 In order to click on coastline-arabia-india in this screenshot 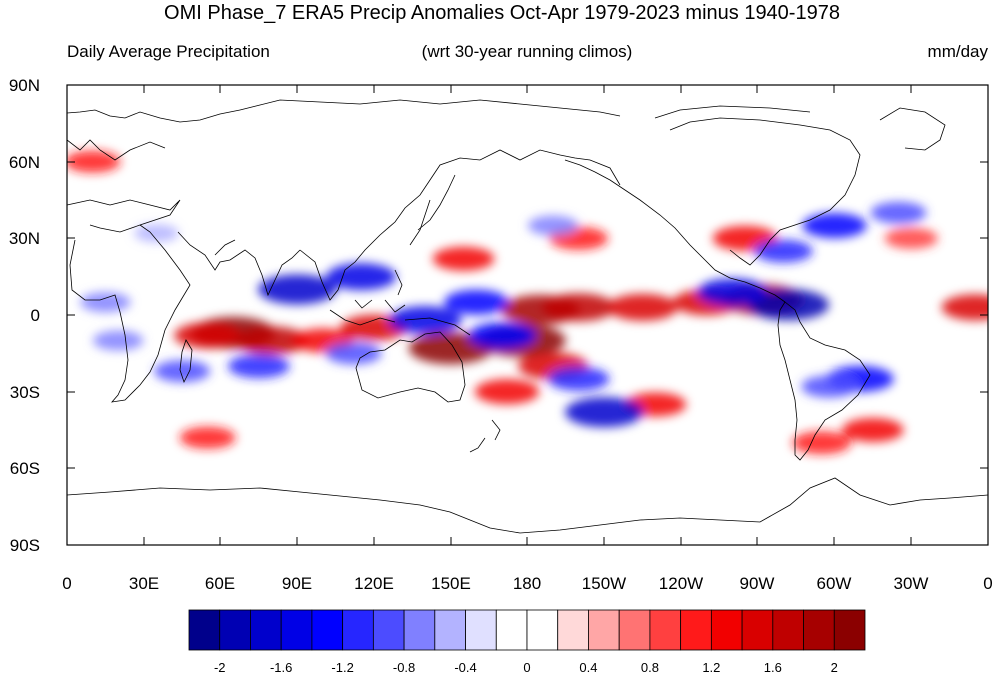, I will do `click(239, 264)`.